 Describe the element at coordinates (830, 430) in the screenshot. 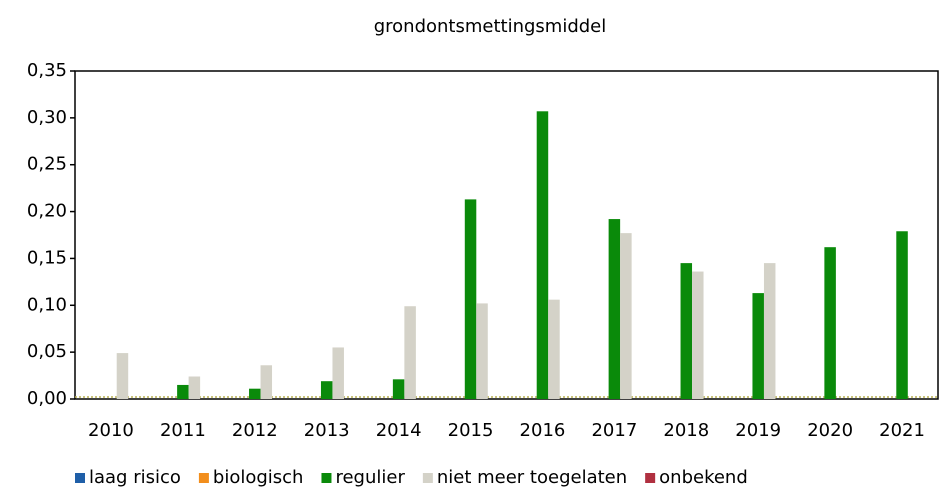

I see `x-tick-label: 2020` at that location.